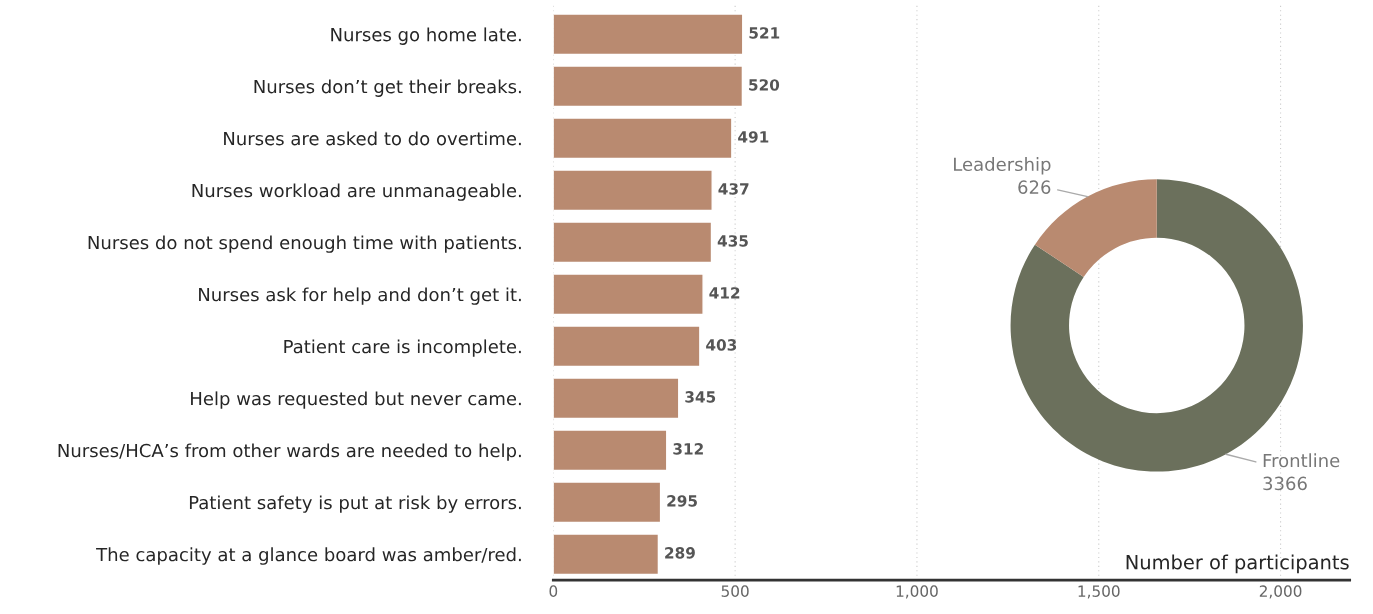 The image size is (1373, 614). What do you see at coordinates (355, 504) in the screenshot?
I see `y-tick-label: Patient safety is put at risk by errors.` at bounding box center [355, 504].